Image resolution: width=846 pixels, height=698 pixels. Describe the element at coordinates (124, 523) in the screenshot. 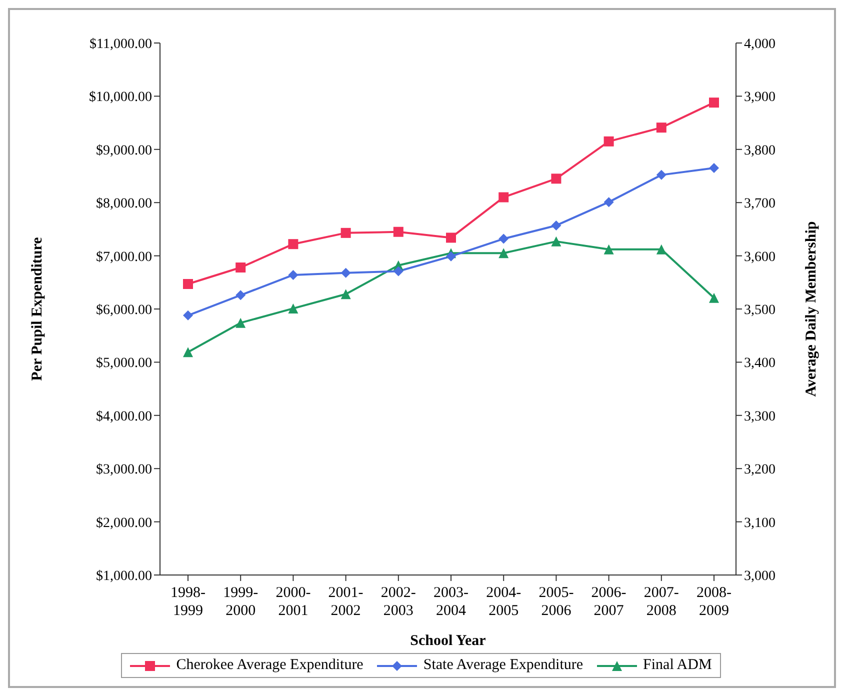

I see `y-tick-label: $2,000.00` at that location.